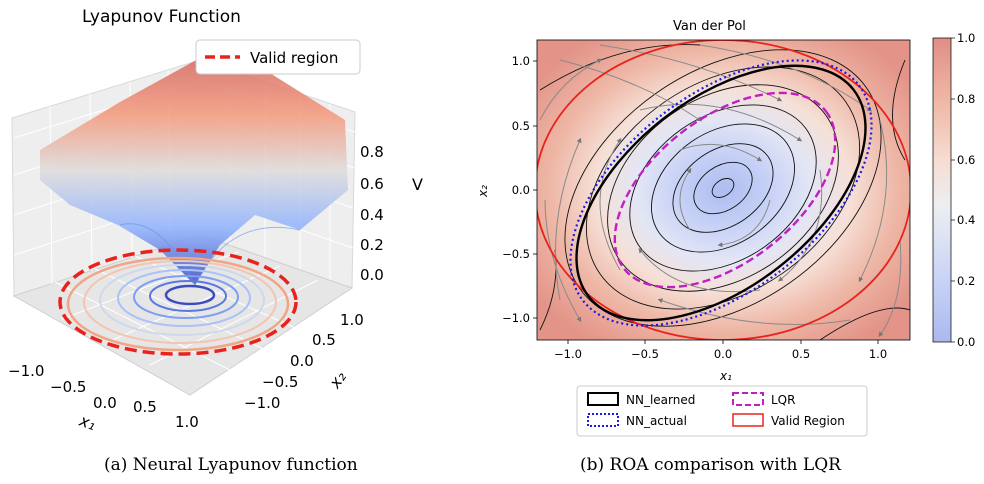  Describe the element at coordinates (748, 420) in the screenshot. I see `legend-swatch-valid-region` at that location.